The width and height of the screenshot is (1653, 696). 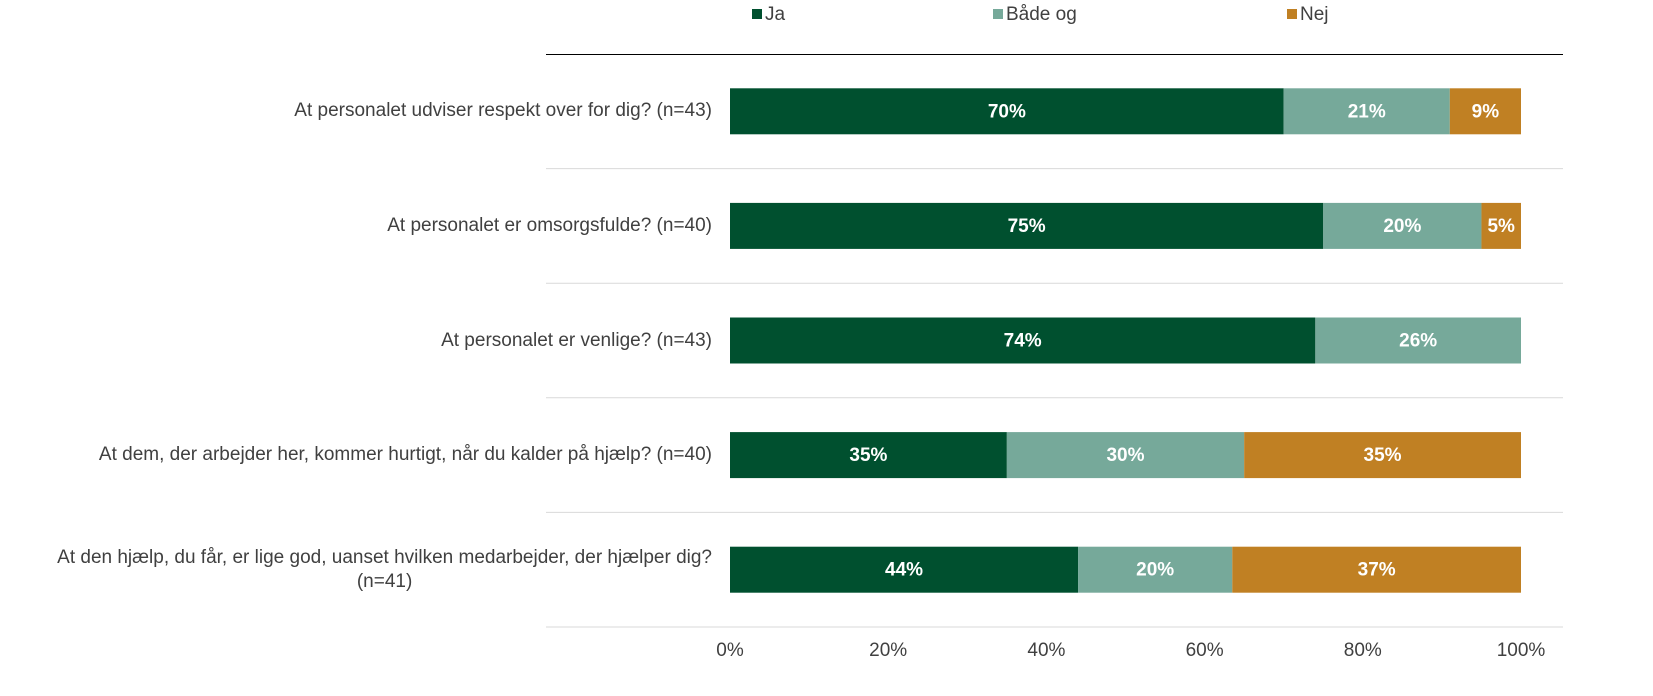 I want to click on data-label: 21%, so click(x=1367, y=111).